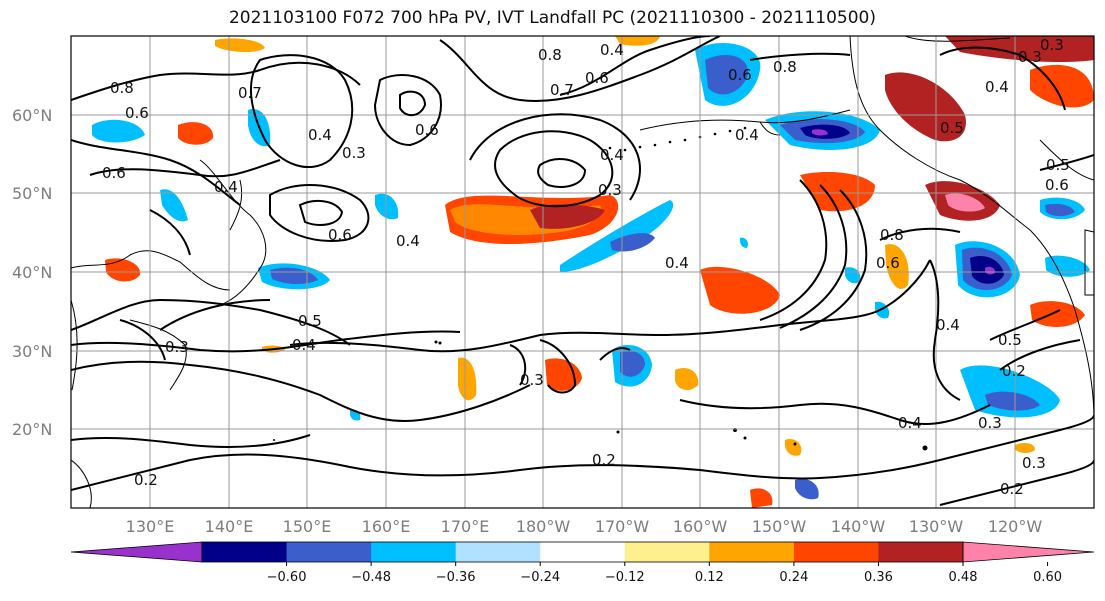  Describe the element at coordinates (229, 526) in the screenshot. I see `lon-label: 140°E` at that location.